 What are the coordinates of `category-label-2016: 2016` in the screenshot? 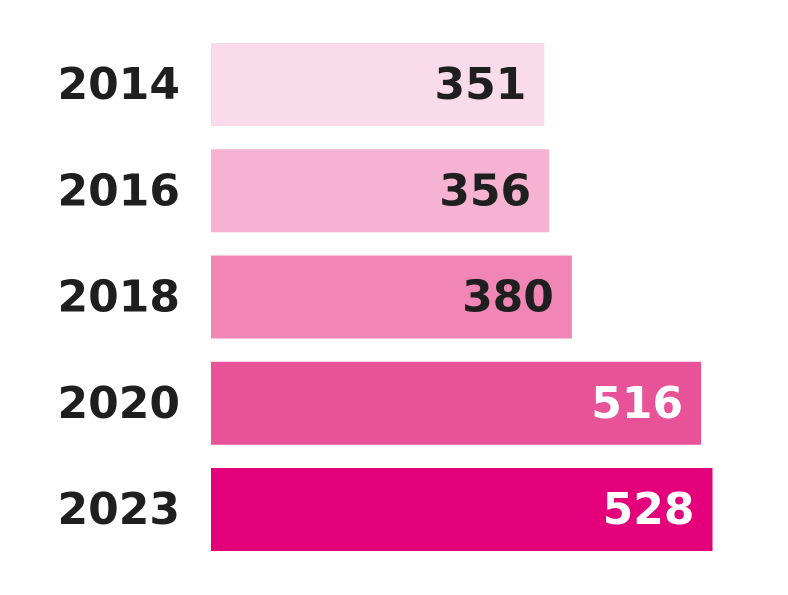 It's located at (119, 190).